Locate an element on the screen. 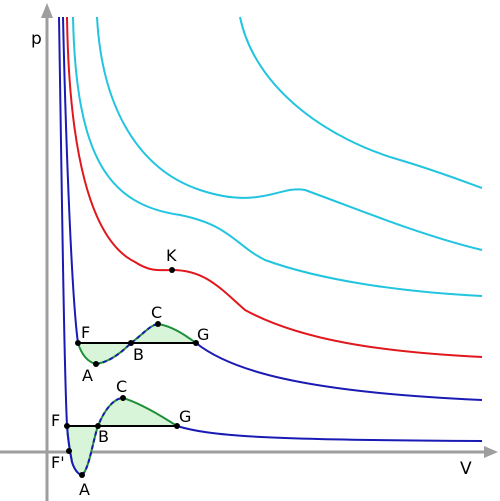  lower-isotherm-left-branch is located at coordinates (70, 246).